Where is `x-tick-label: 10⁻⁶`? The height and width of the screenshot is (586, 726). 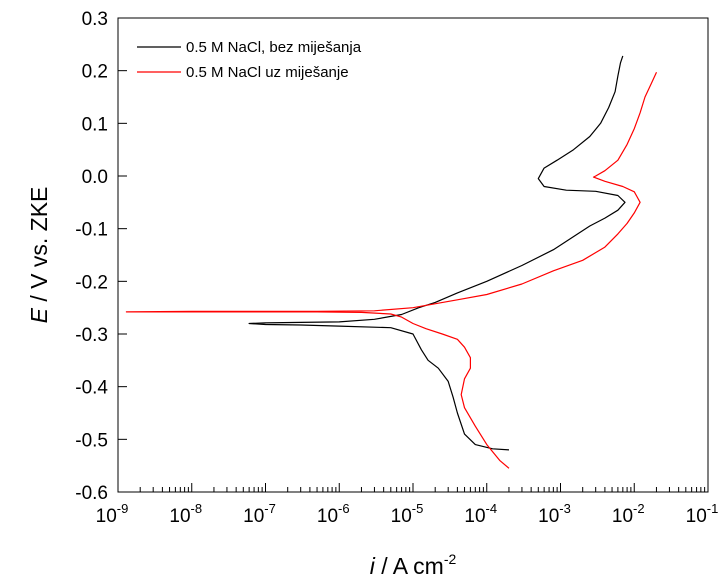
x-tick-label: 10⁻⁶ is located at coordinates (333, 514).